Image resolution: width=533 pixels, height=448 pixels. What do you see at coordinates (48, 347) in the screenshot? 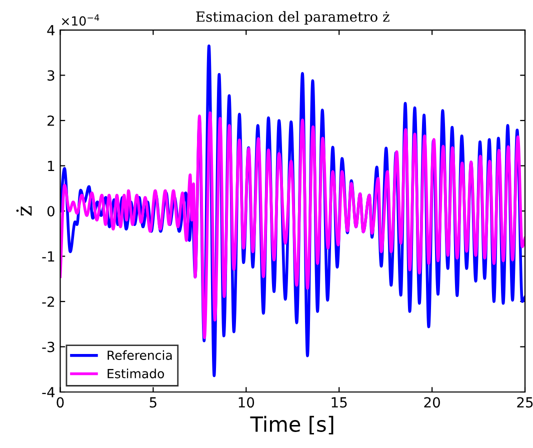
I see `y-tick-label: -3` at bounding box center [48, 347].